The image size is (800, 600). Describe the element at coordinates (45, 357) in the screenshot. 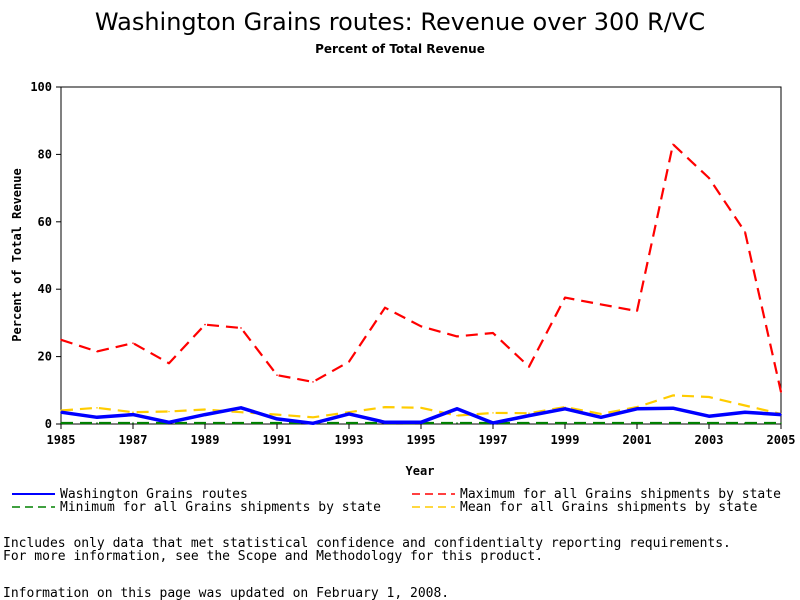

I see `y-tick-label: 20` at that location.